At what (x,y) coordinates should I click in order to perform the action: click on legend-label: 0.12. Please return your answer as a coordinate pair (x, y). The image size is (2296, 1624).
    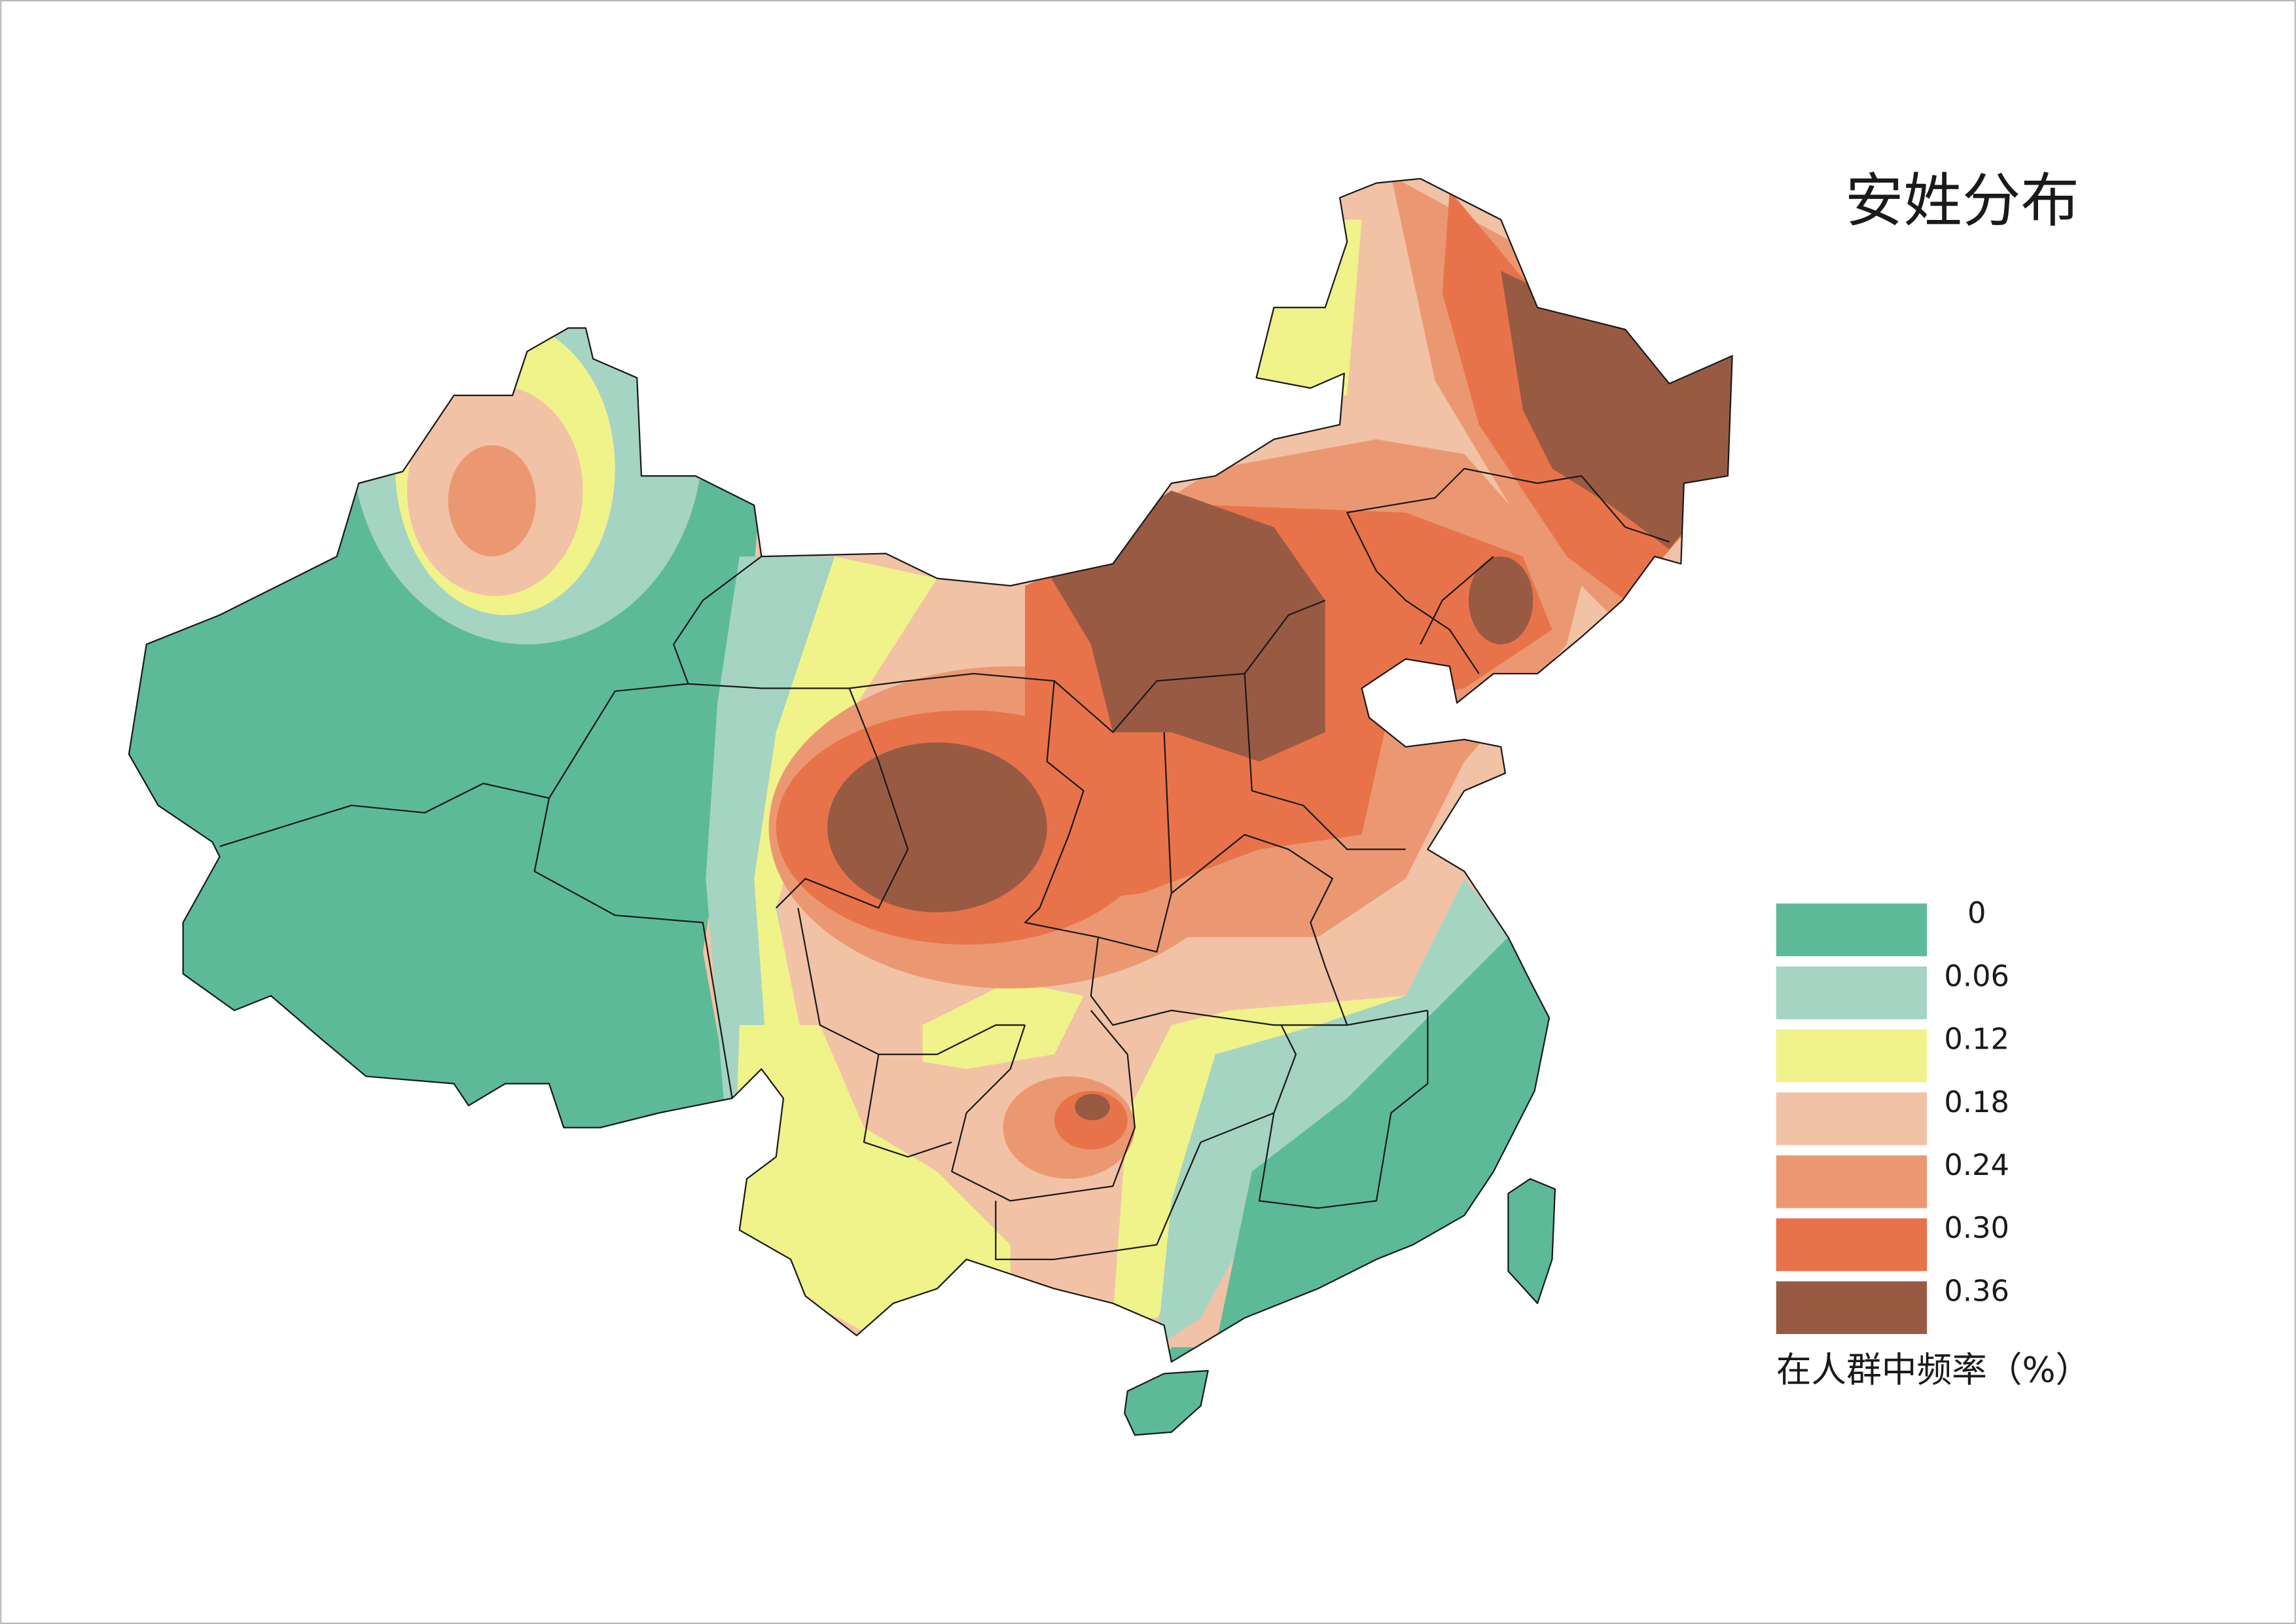
    Looking at the image, I should click on (1976, 1039).